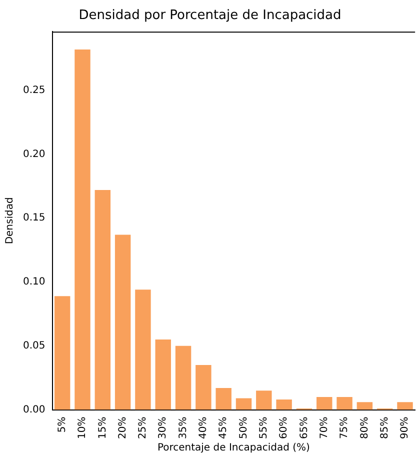  Describe the element at coordinates (204, 428) in the screenshot. I see `x-tick-label: 40%` at that location.